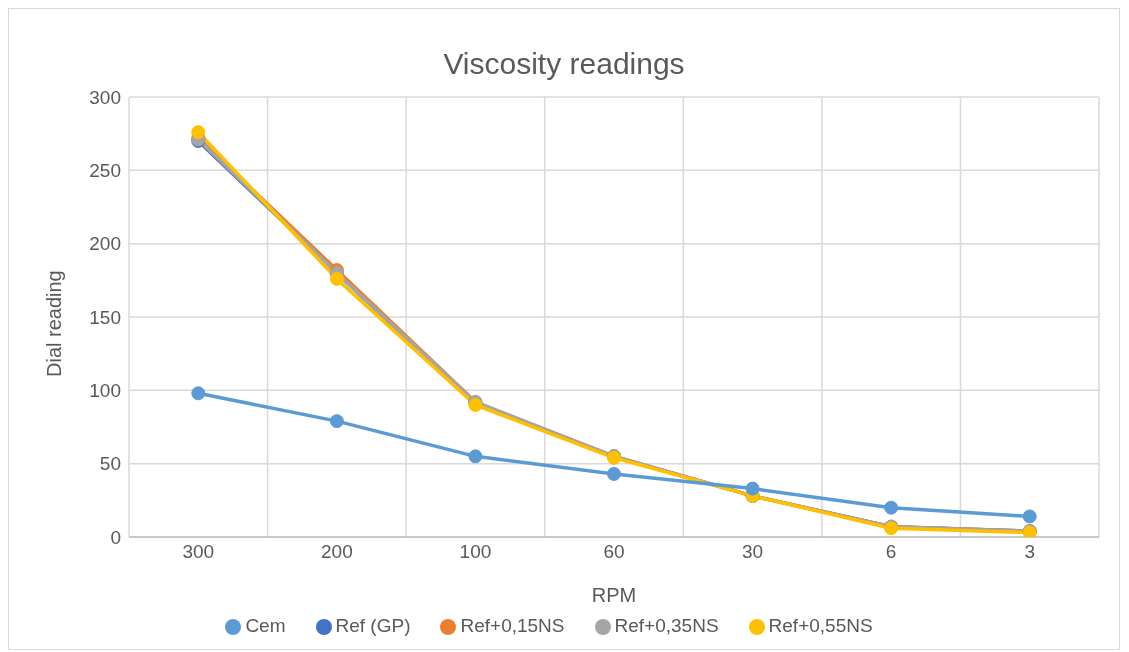  Describe the element at coordinates (105, 171) in the screenshot. I see `y-tick-label: 250` at that location.